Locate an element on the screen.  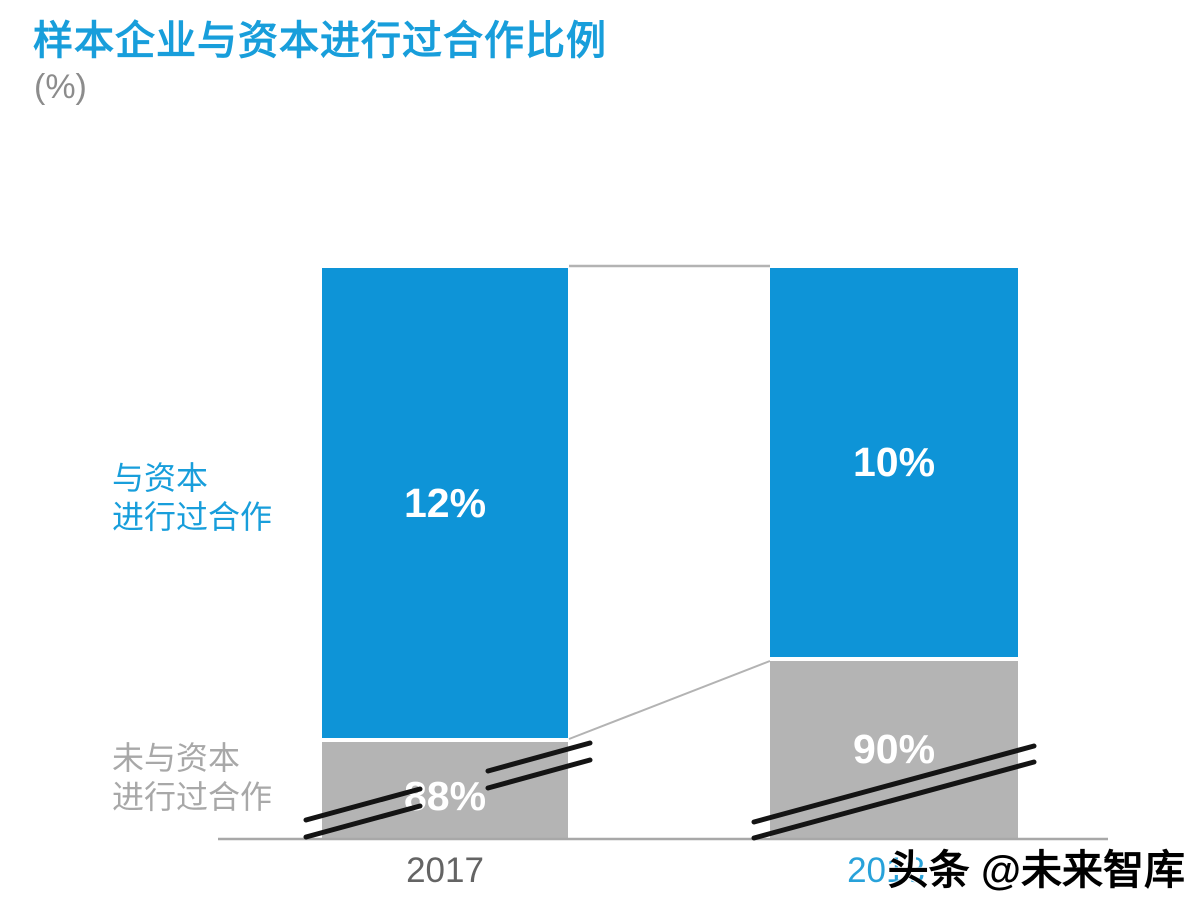
legend-not-cooperated: 未与资本 进行过合作 is located at coordinates (217, 778).